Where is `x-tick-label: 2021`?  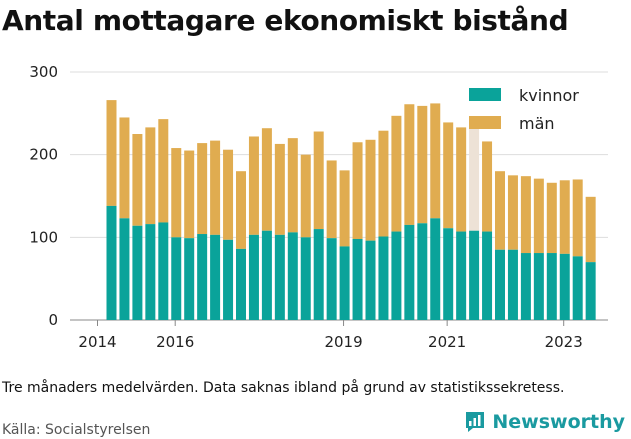 x-tick-label: 2021 is located at coordinates (447, 342).